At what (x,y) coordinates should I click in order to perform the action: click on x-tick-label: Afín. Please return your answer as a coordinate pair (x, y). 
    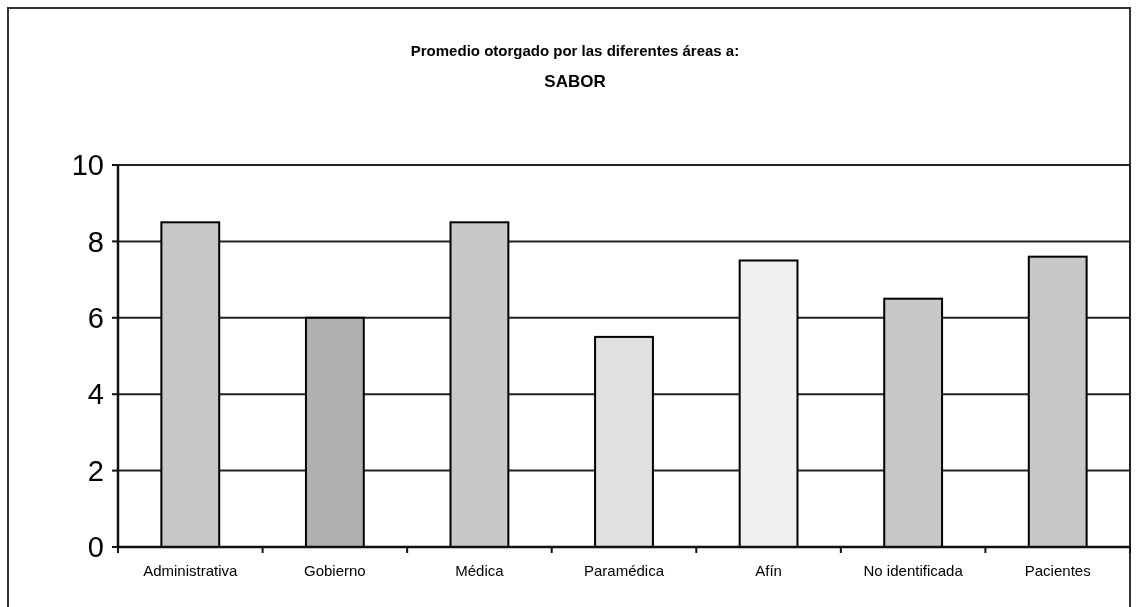
    Looking at the image, I should click on (768, 570).